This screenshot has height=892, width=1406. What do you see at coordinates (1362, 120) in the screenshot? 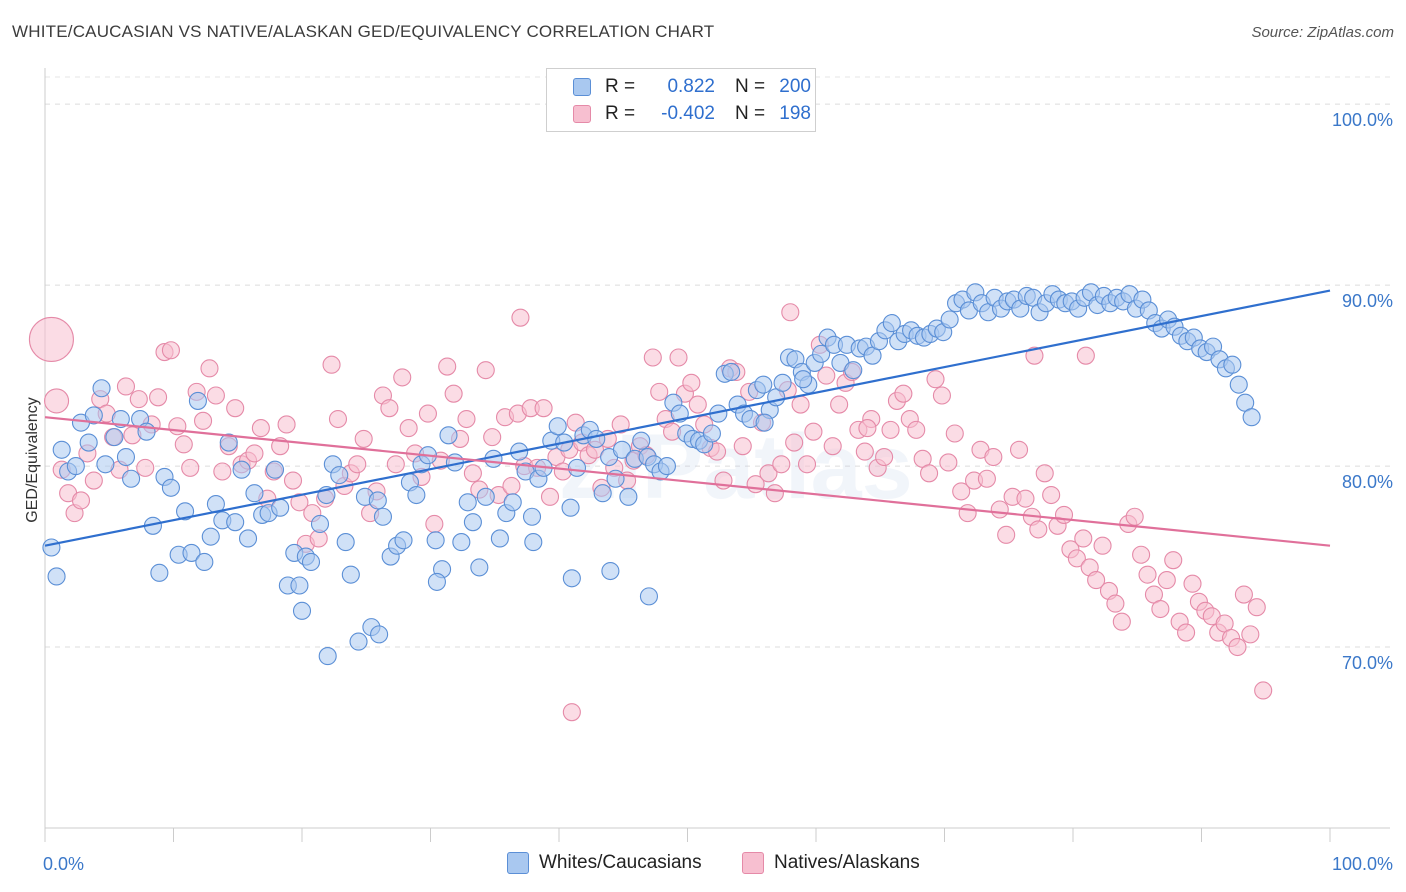
I see `y-tick-label: 100.0%` at bounding box center [1362, 120].